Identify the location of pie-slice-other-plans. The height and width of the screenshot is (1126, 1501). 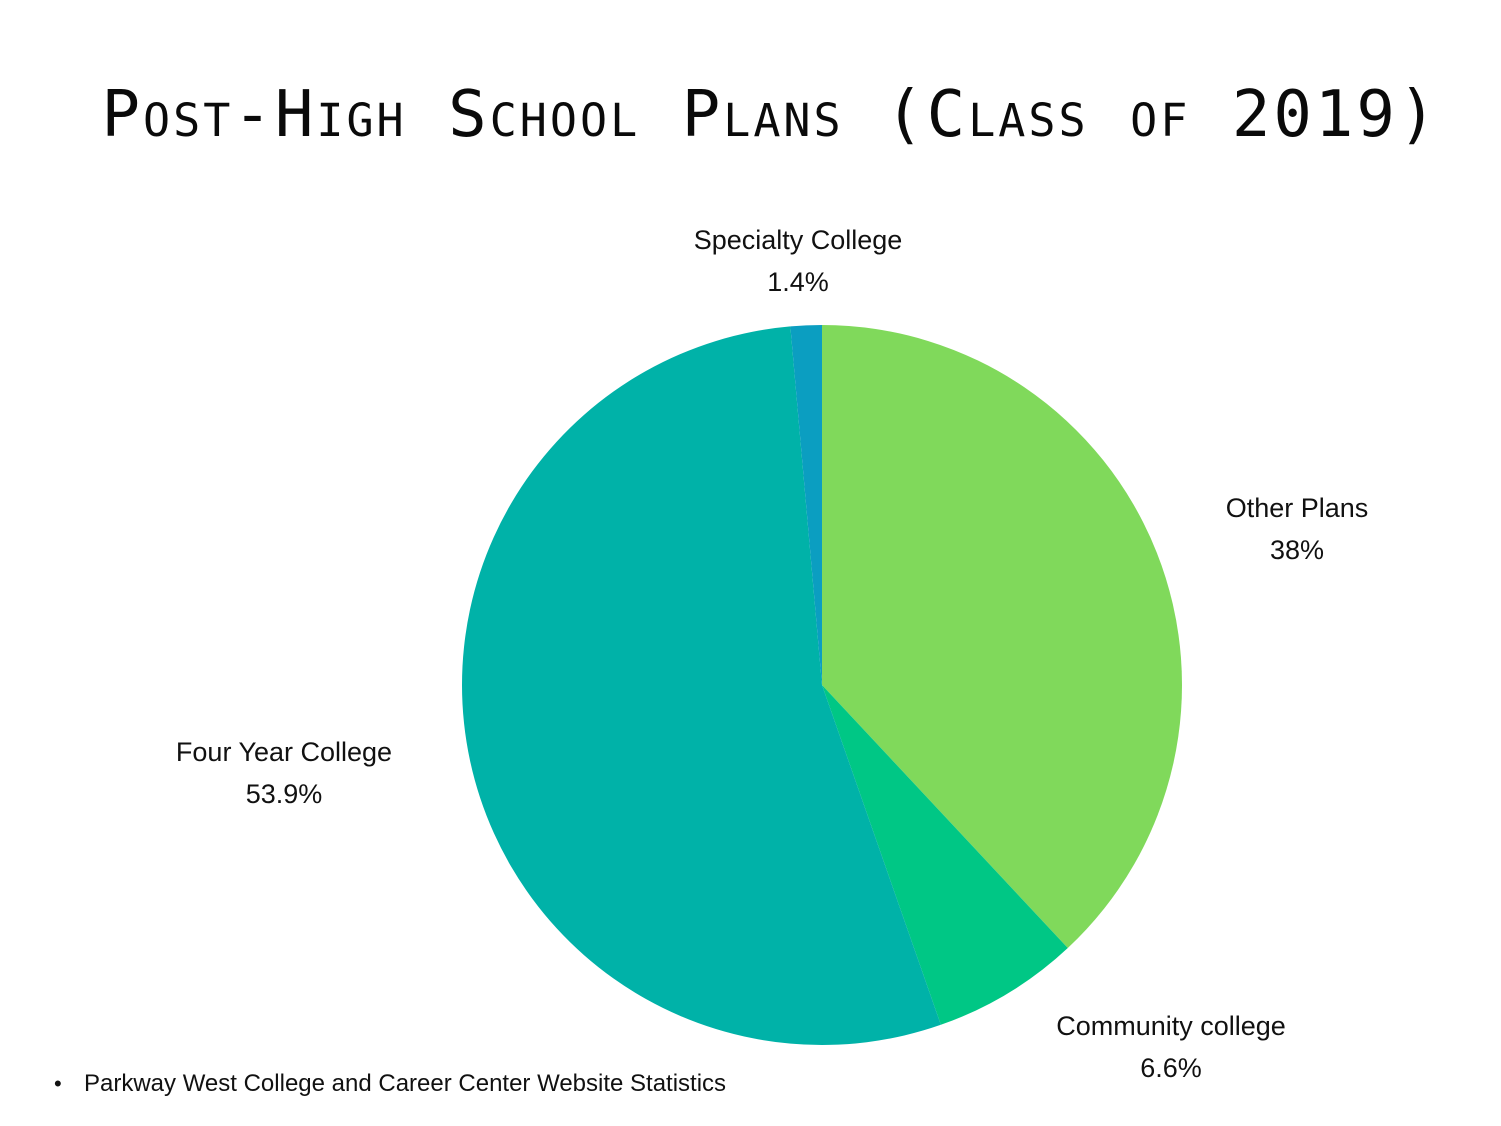
(1002, 637).